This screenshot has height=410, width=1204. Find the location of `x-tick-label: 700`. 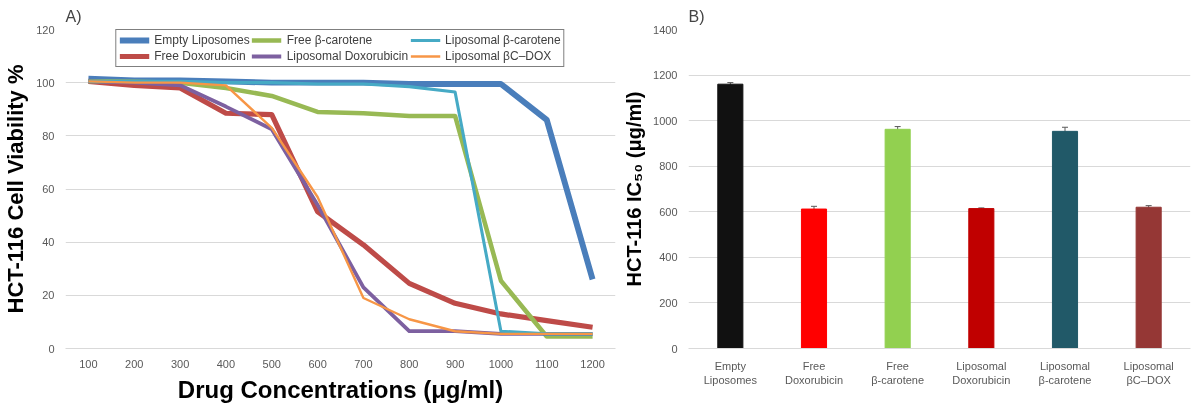

x-tick-label: 700 is located at coordinates (363, 363).